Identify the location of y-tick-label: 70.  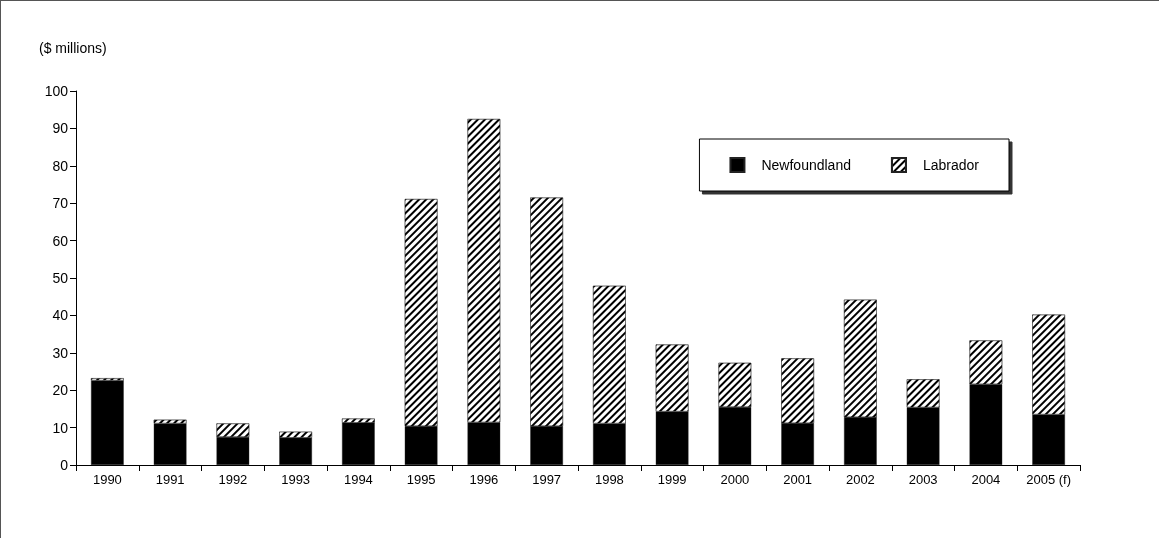
(60, 203).